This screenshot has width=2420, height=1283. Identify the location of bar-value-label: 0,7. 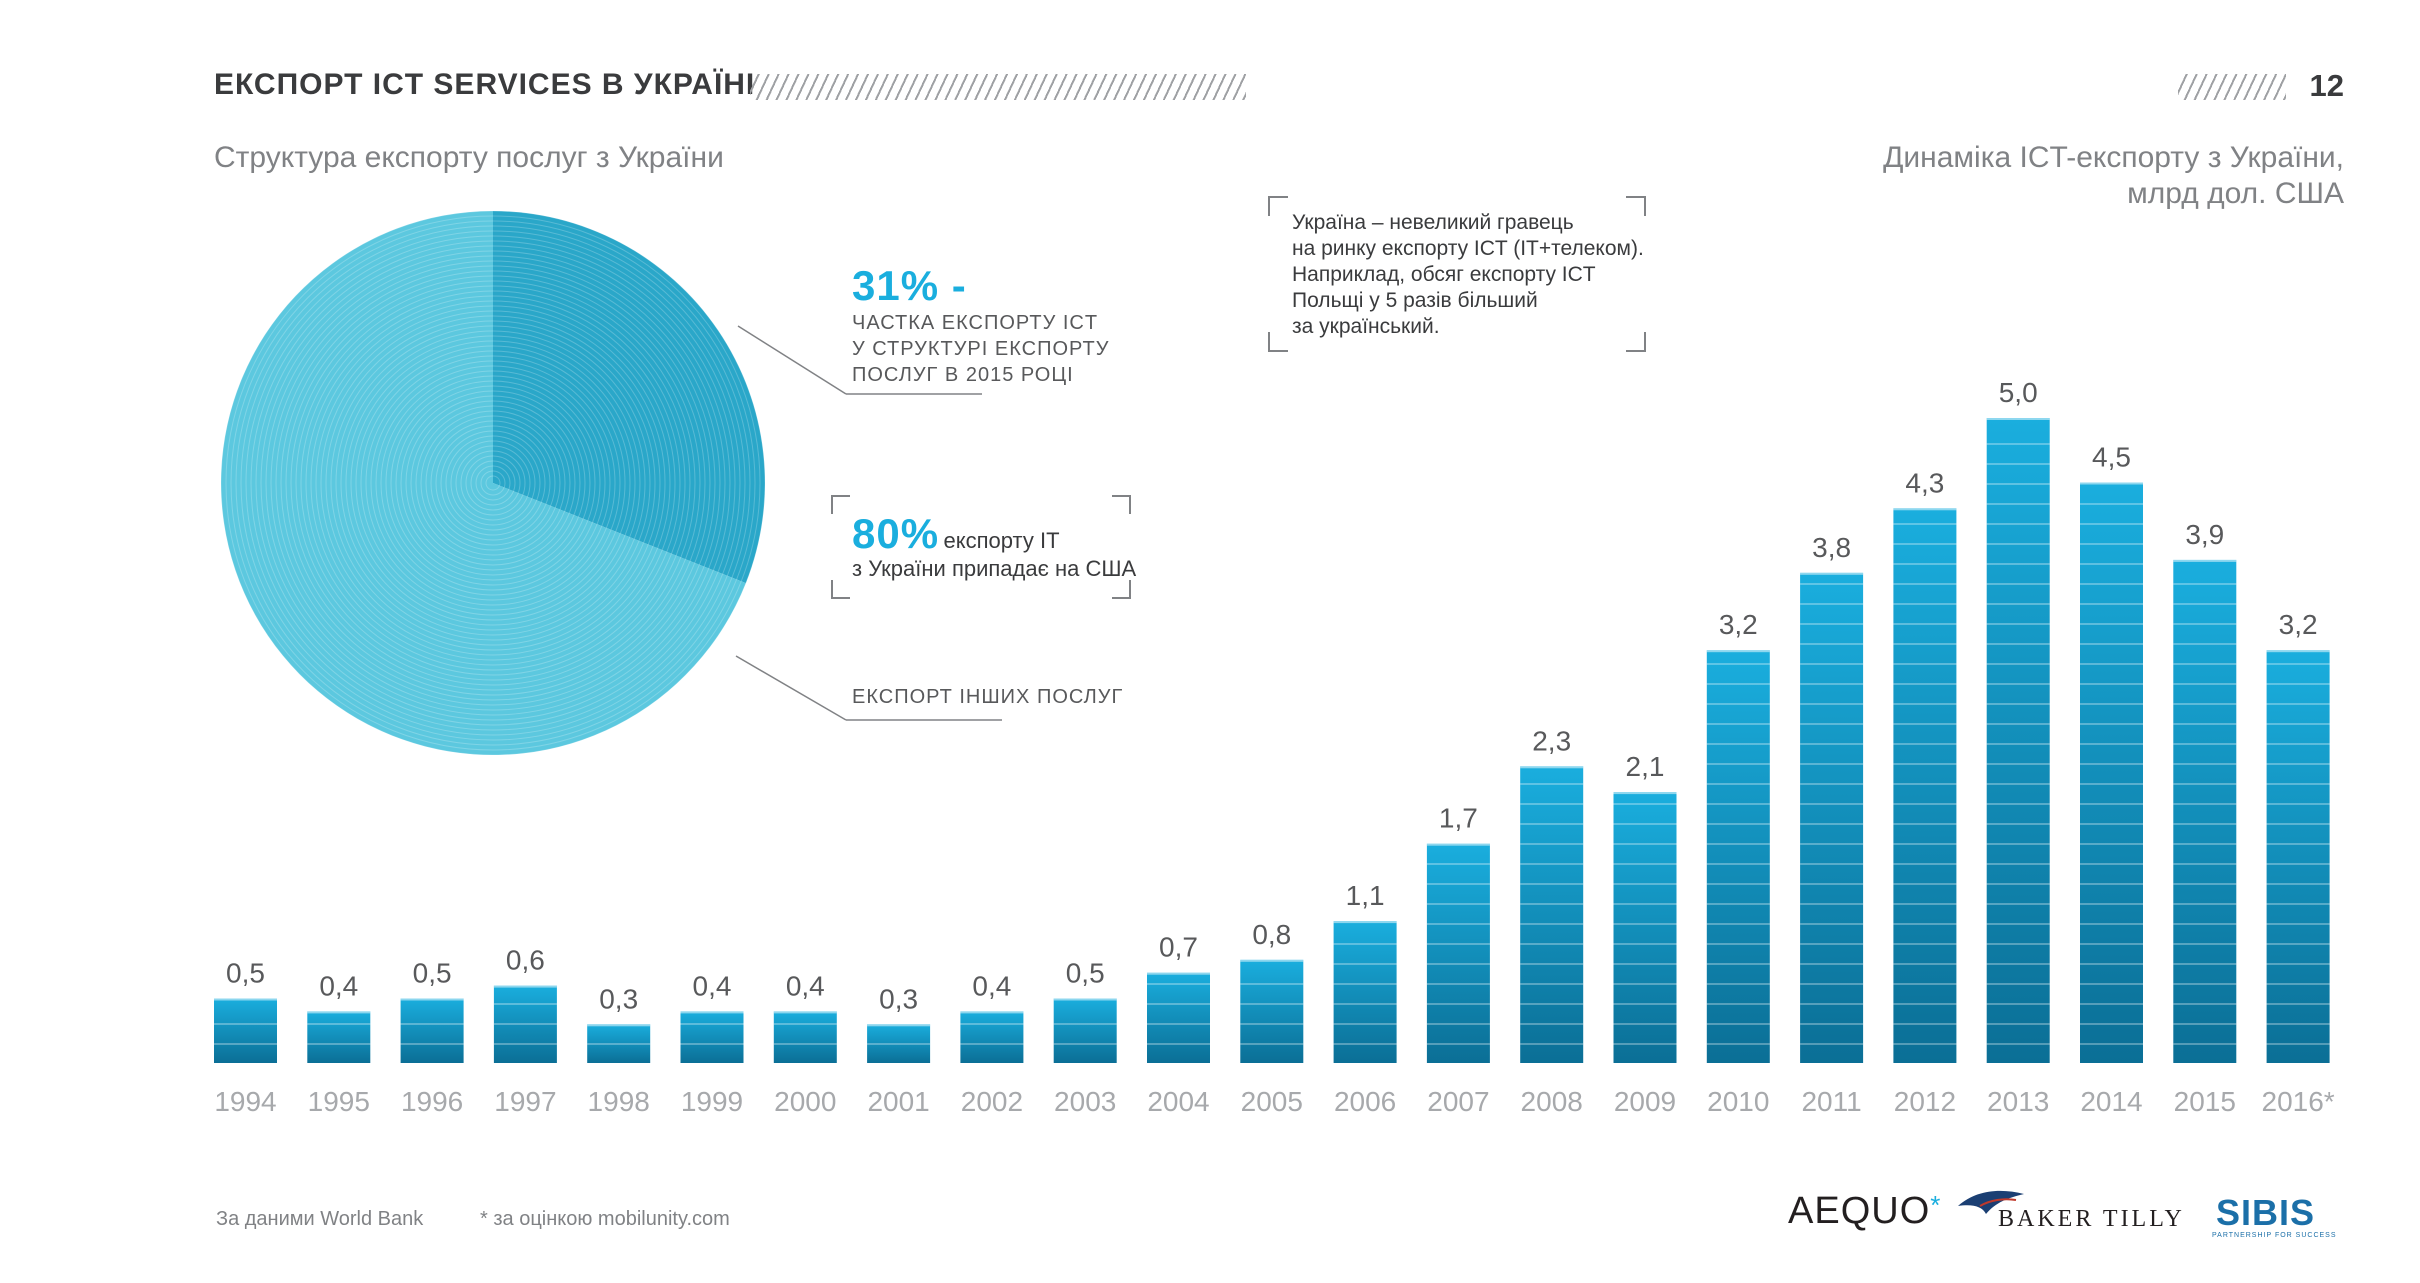
(1178, 947).